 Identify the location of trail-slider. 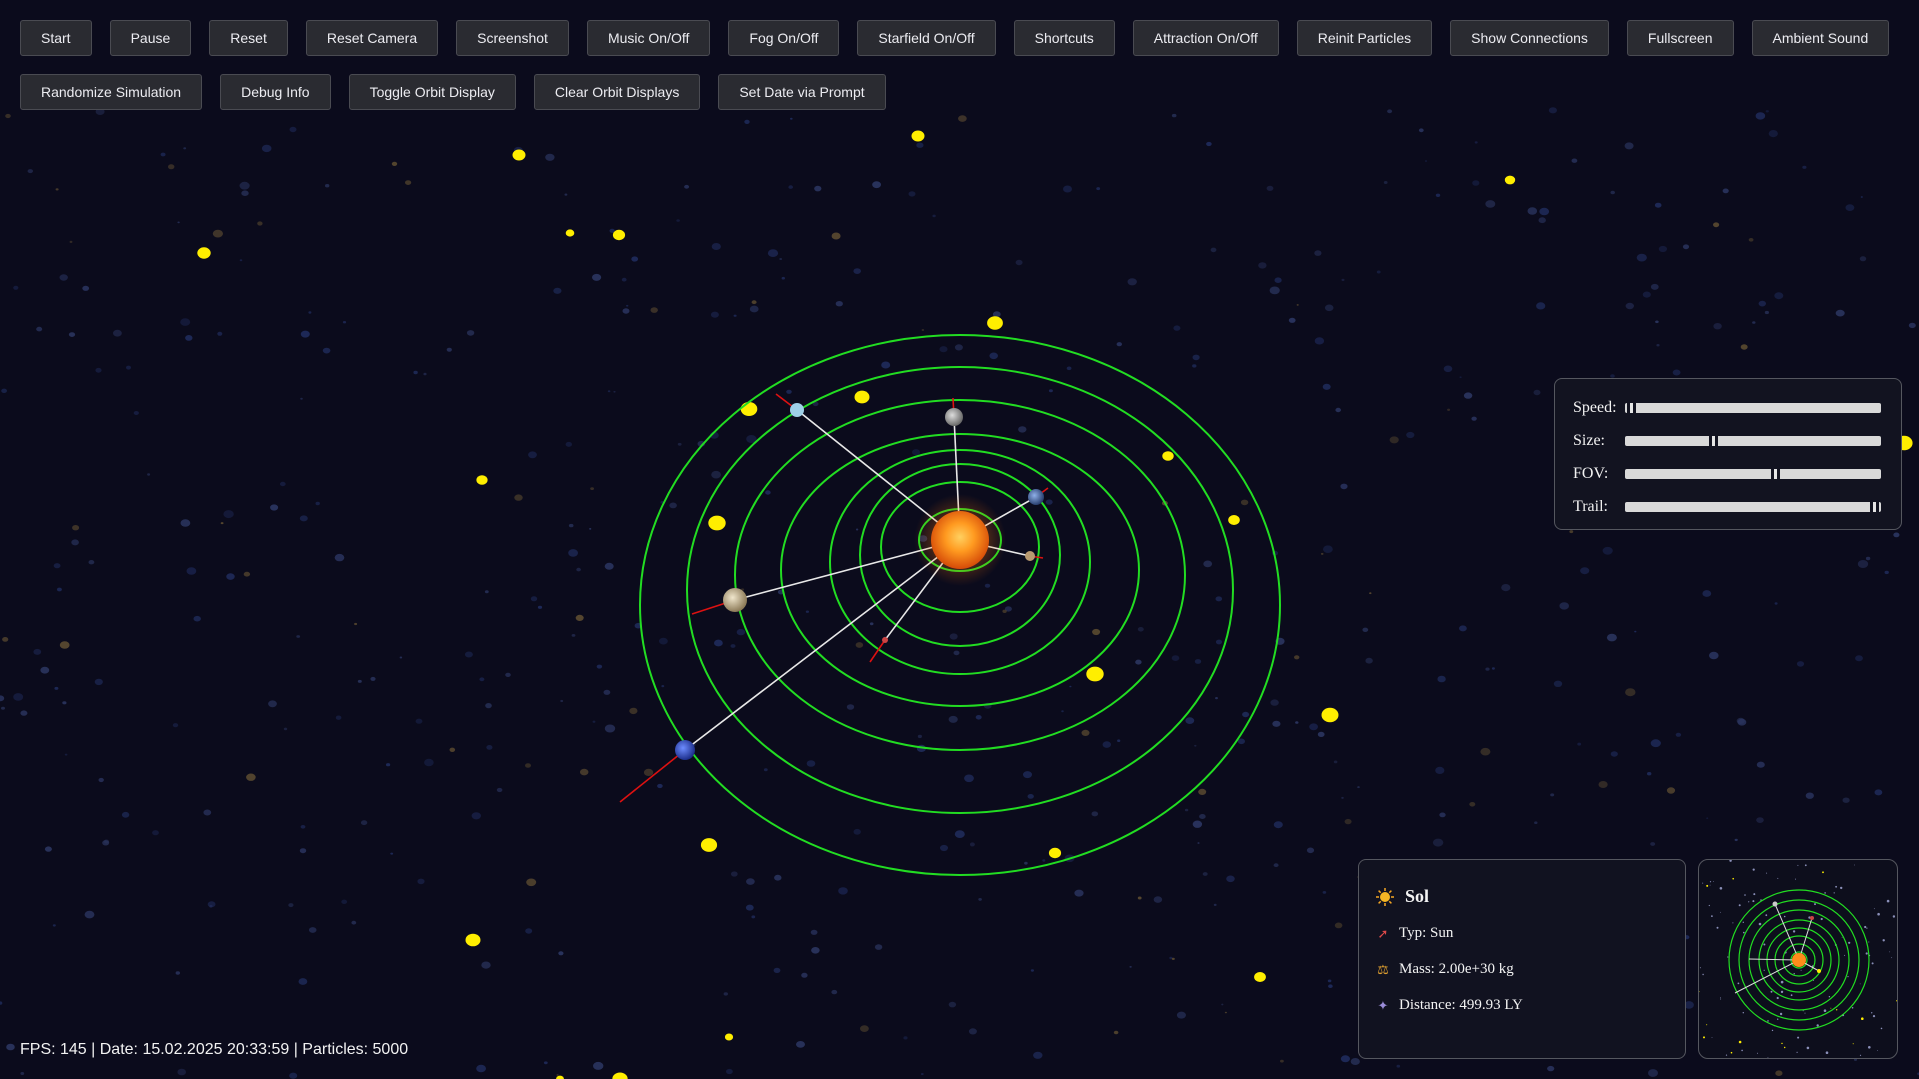
(1753, 506).